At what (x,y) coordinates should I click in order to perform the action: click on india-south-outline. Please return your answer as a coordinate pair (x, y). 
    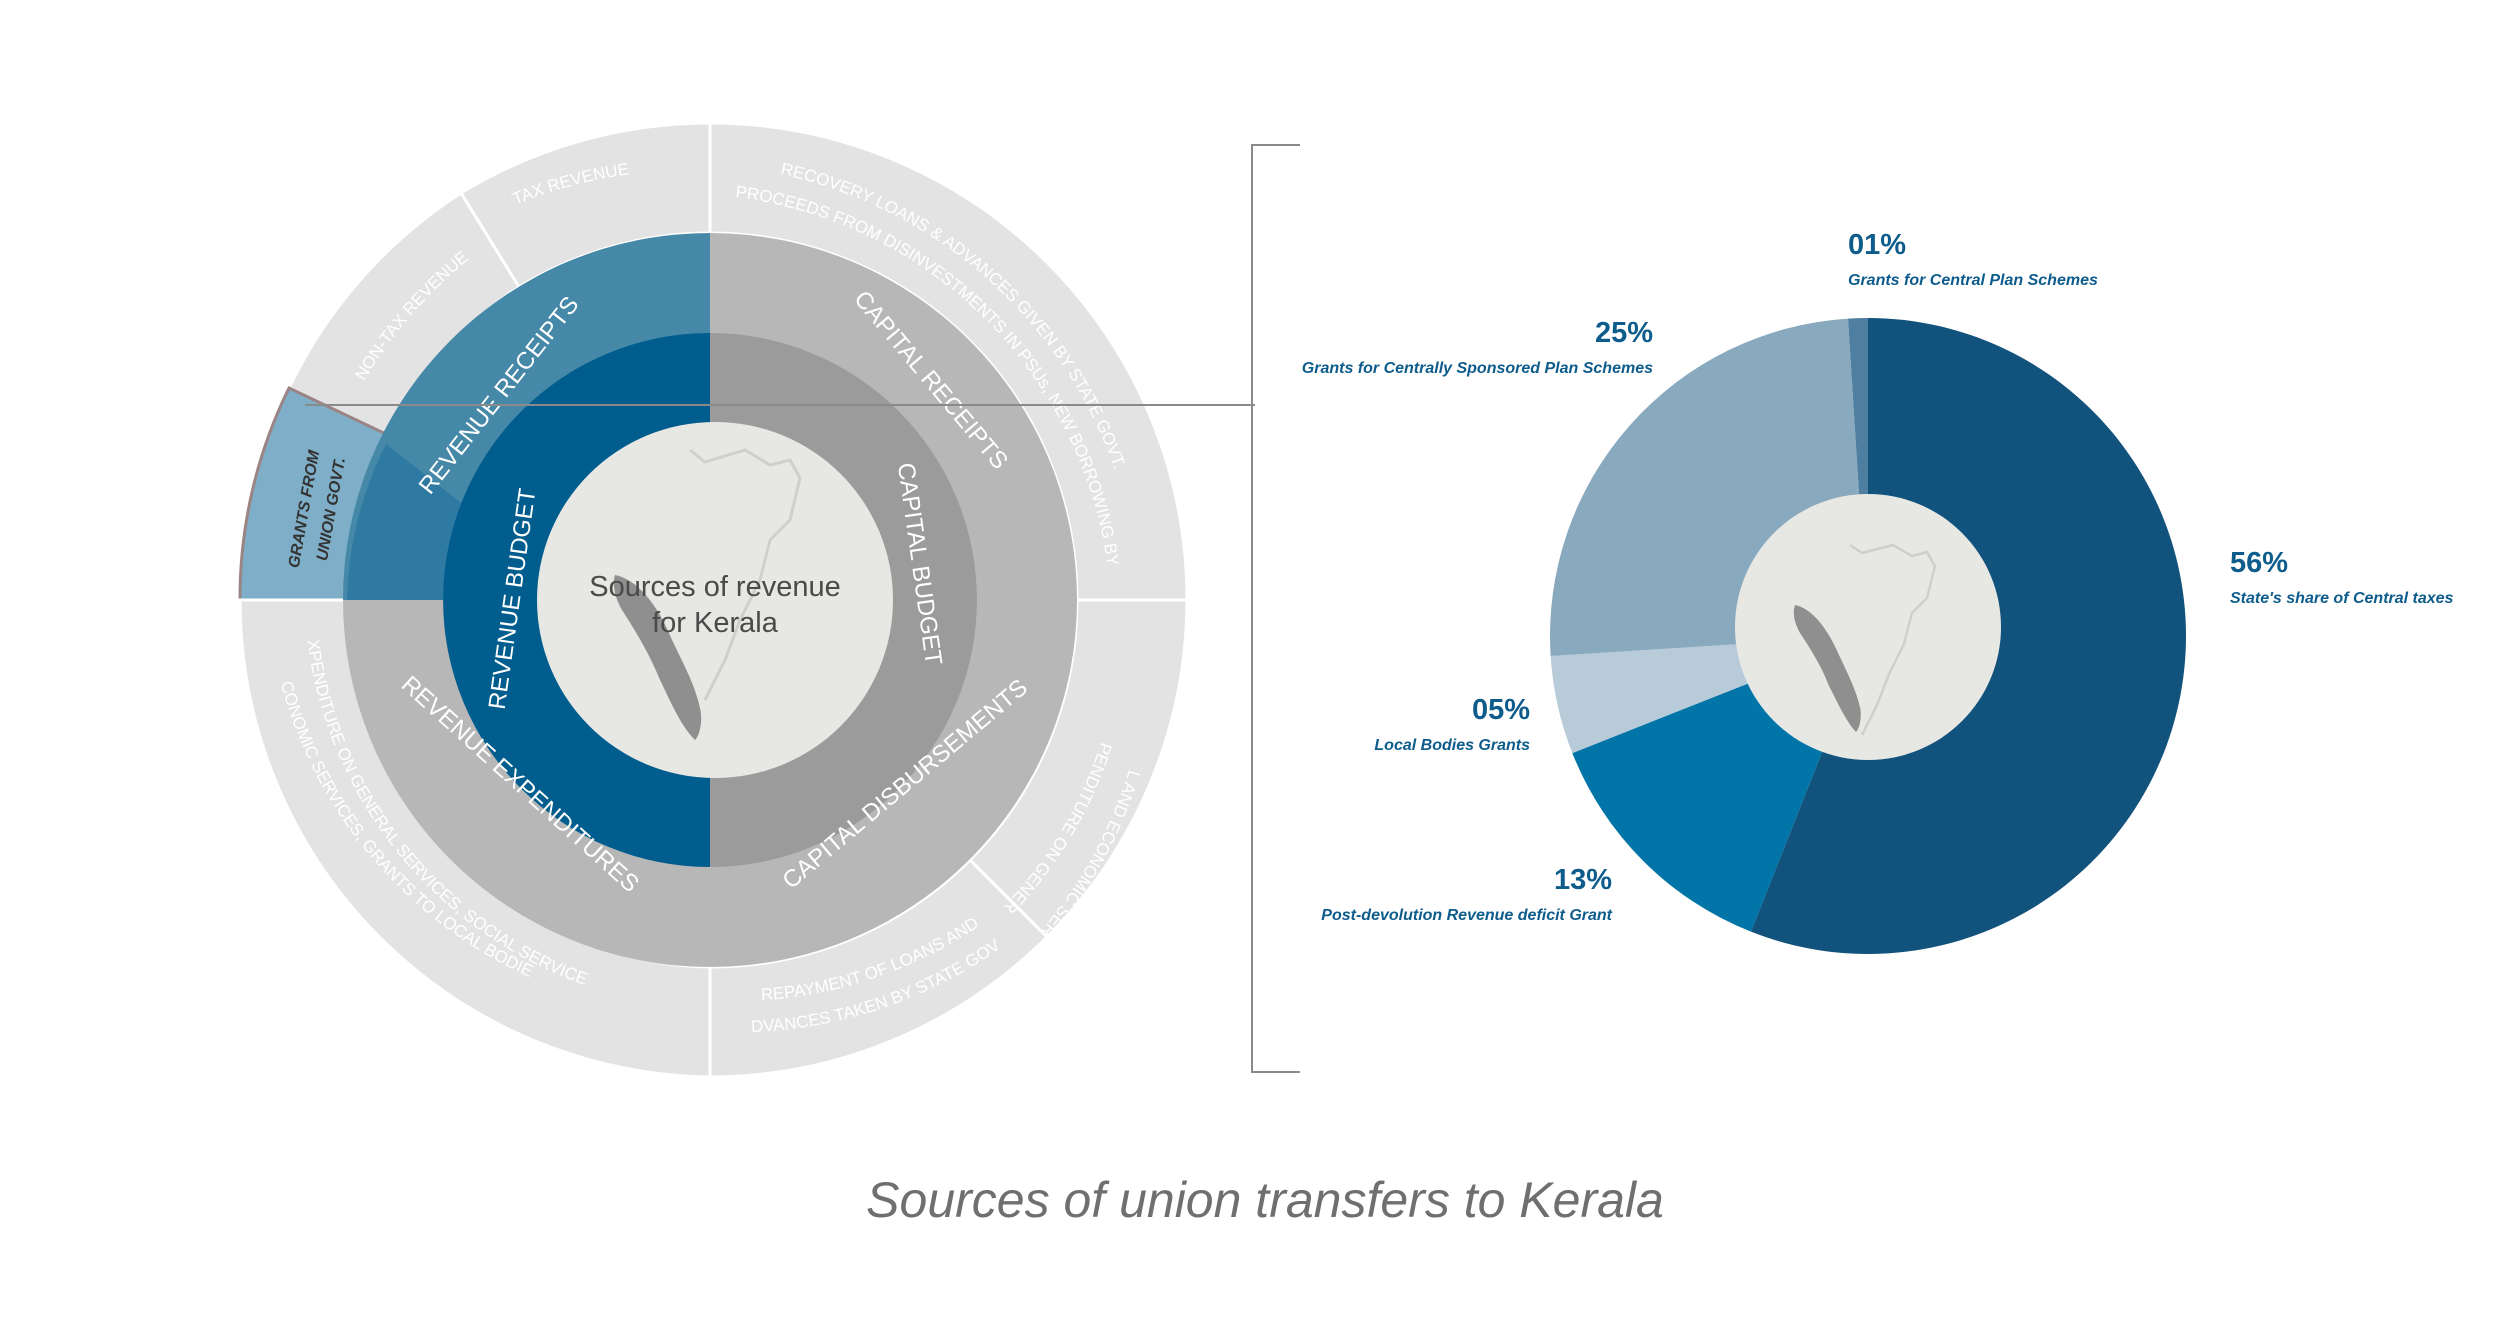
    Looking at the image, I should click on (745, 574).